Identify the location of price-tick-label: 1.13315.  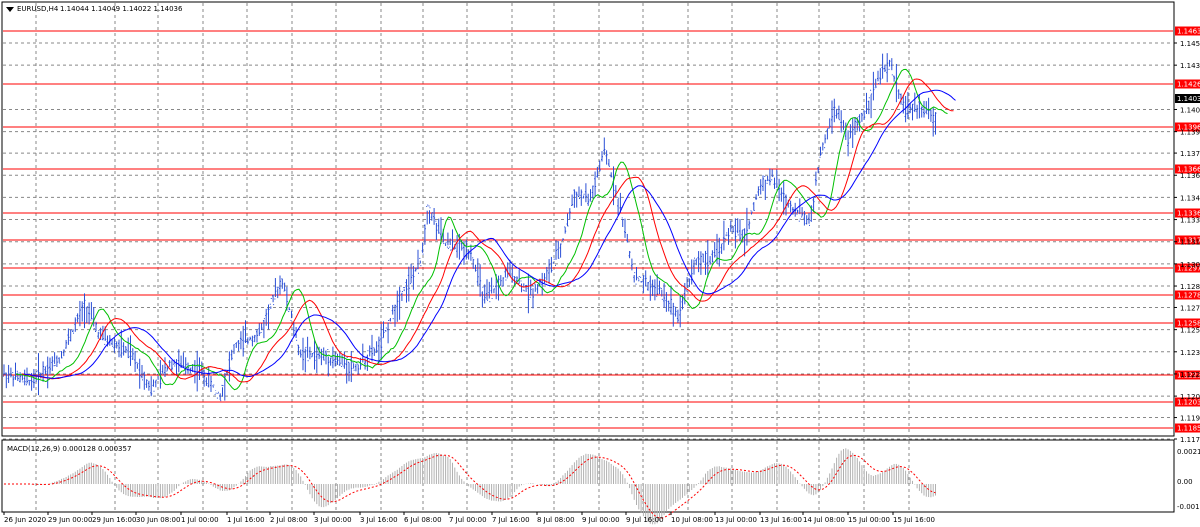
(1190, 221).